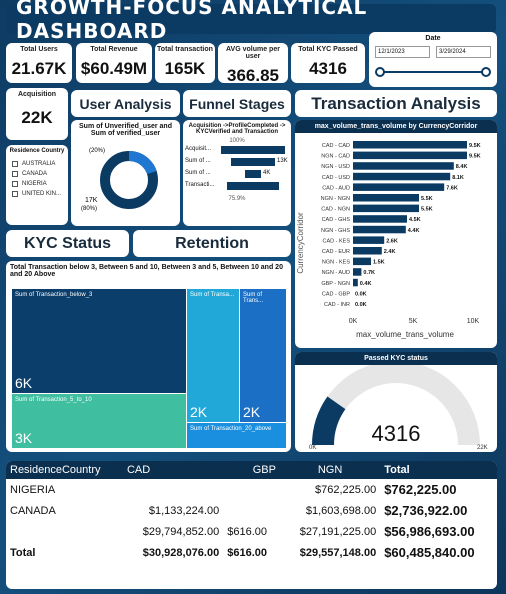 The image size is (506, 594). What do you see at coordinates (263, 355) in the screenshot?
I see `treemap-cell-10to20: Sum of Trans... 2K` at bounding box center [263, 355].